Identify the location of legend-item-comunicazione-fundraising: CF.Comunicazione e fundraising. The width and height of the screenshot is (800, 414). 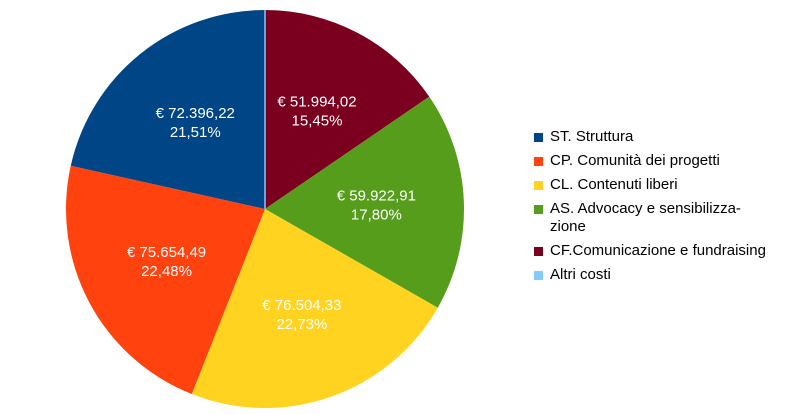
(665, 251).